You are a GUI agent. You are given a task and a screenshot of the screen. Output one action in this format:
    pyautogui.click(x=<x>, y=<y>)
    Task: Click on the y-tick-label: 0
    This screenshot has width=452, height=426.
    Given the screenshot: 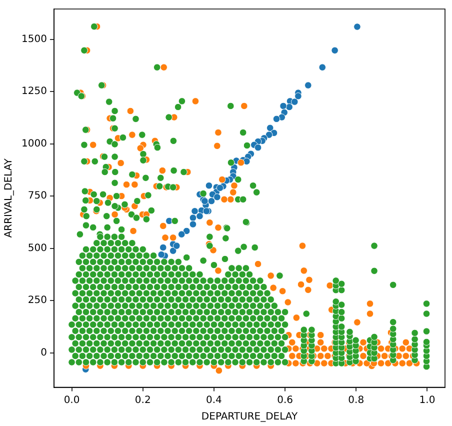 What is the action you would take?
    pyautogui.click(x=43, y=352)
    